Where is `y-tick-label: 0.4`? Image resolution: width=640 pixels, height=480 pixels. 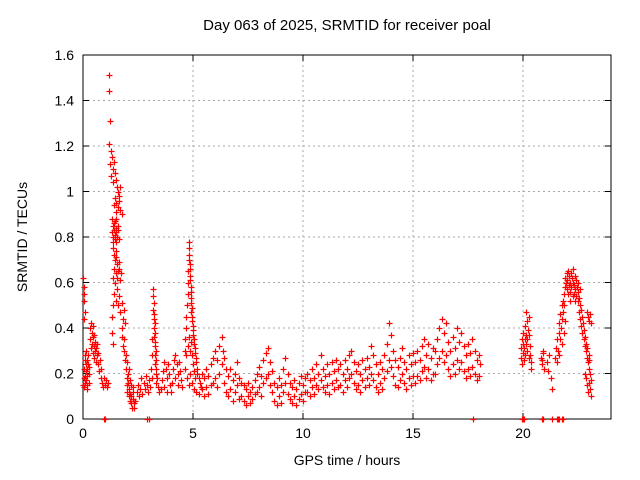 y-tick-label: 0.4 is located at coordinates (65, 328).